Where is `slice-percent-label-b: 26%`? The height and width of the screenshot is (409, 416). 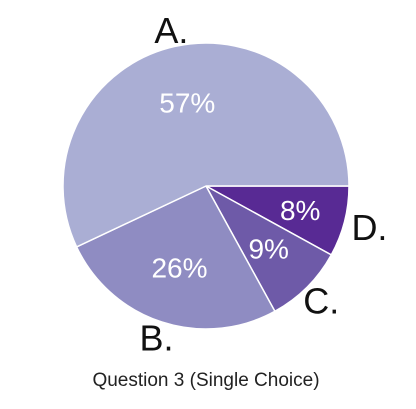 slice-percent-label-b: 26% is located at coordinates (179, 268).